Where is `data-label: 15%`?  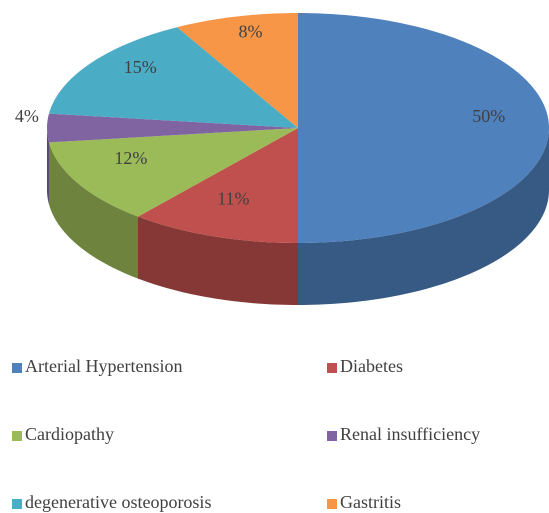
data-label: 15% is located at coordinates (140, 67).